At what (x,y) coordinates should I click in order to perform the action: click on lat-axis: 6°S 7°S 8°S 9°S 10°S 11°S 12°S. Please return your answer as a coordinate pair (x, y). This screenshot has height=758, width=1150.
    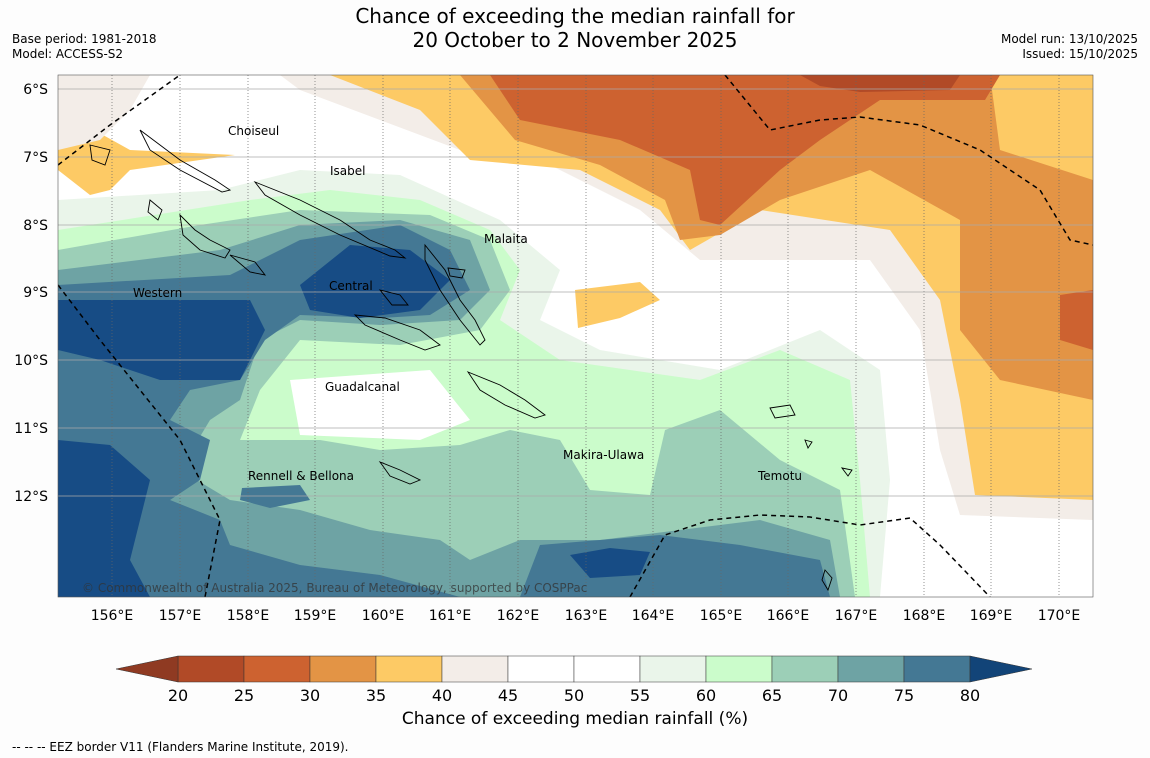
    Looking at the image, I should click on (31, 293).